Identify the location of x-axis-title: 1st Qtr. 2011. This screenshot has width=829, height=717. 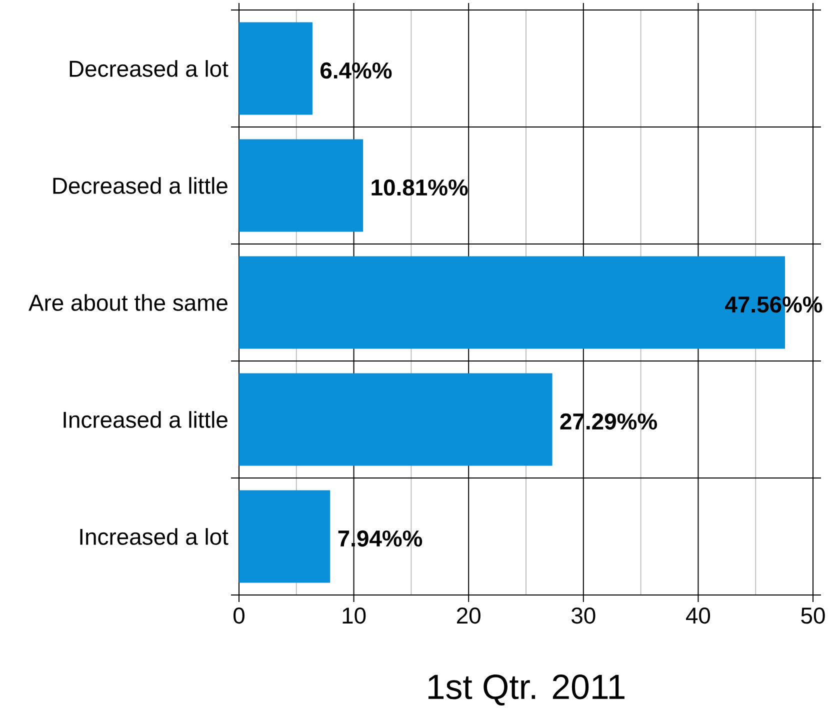
(526, 690).